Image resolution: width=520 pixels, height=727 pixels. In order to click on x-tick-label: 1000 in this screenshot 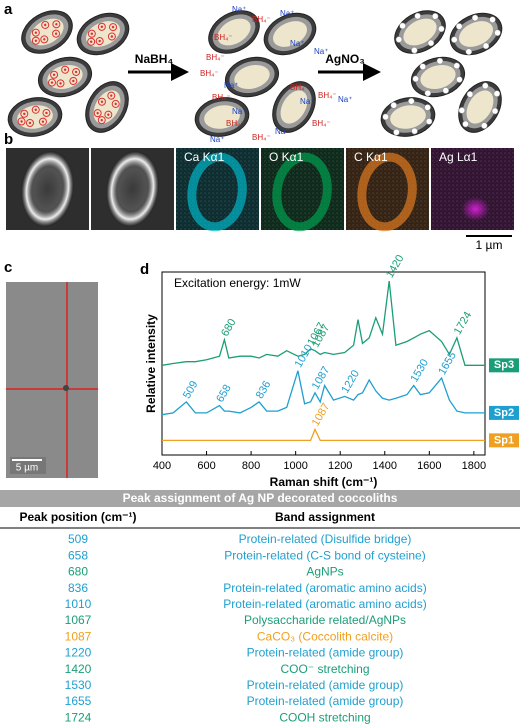, I will do `click(295, 466)`.